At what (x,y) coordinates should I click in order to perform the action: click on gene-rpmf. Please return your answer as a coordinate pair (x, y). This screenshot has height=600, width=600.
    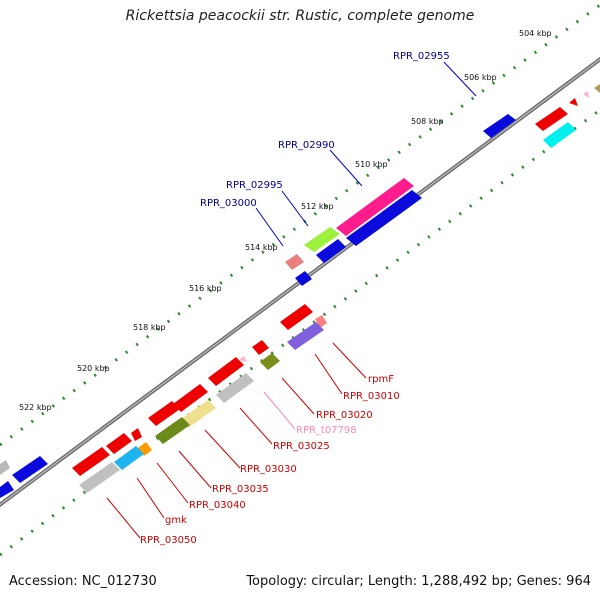
    Looking at the image, I should click on (296, 317).